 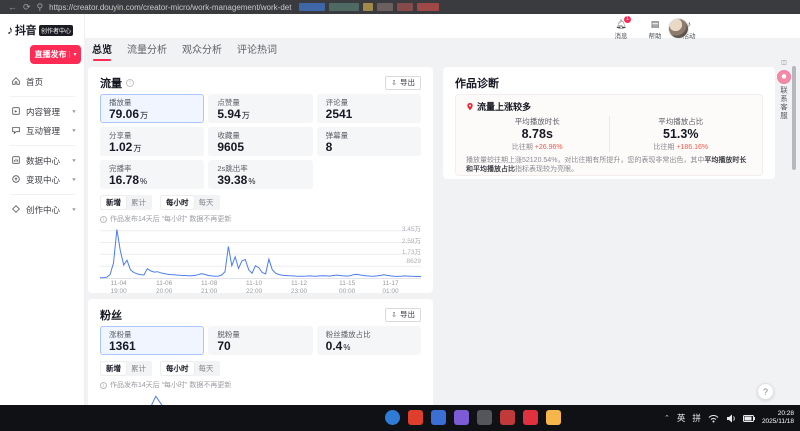 I want to click on stat-card-likes: 点赞量 5.94万, so click(x=260, y=108).